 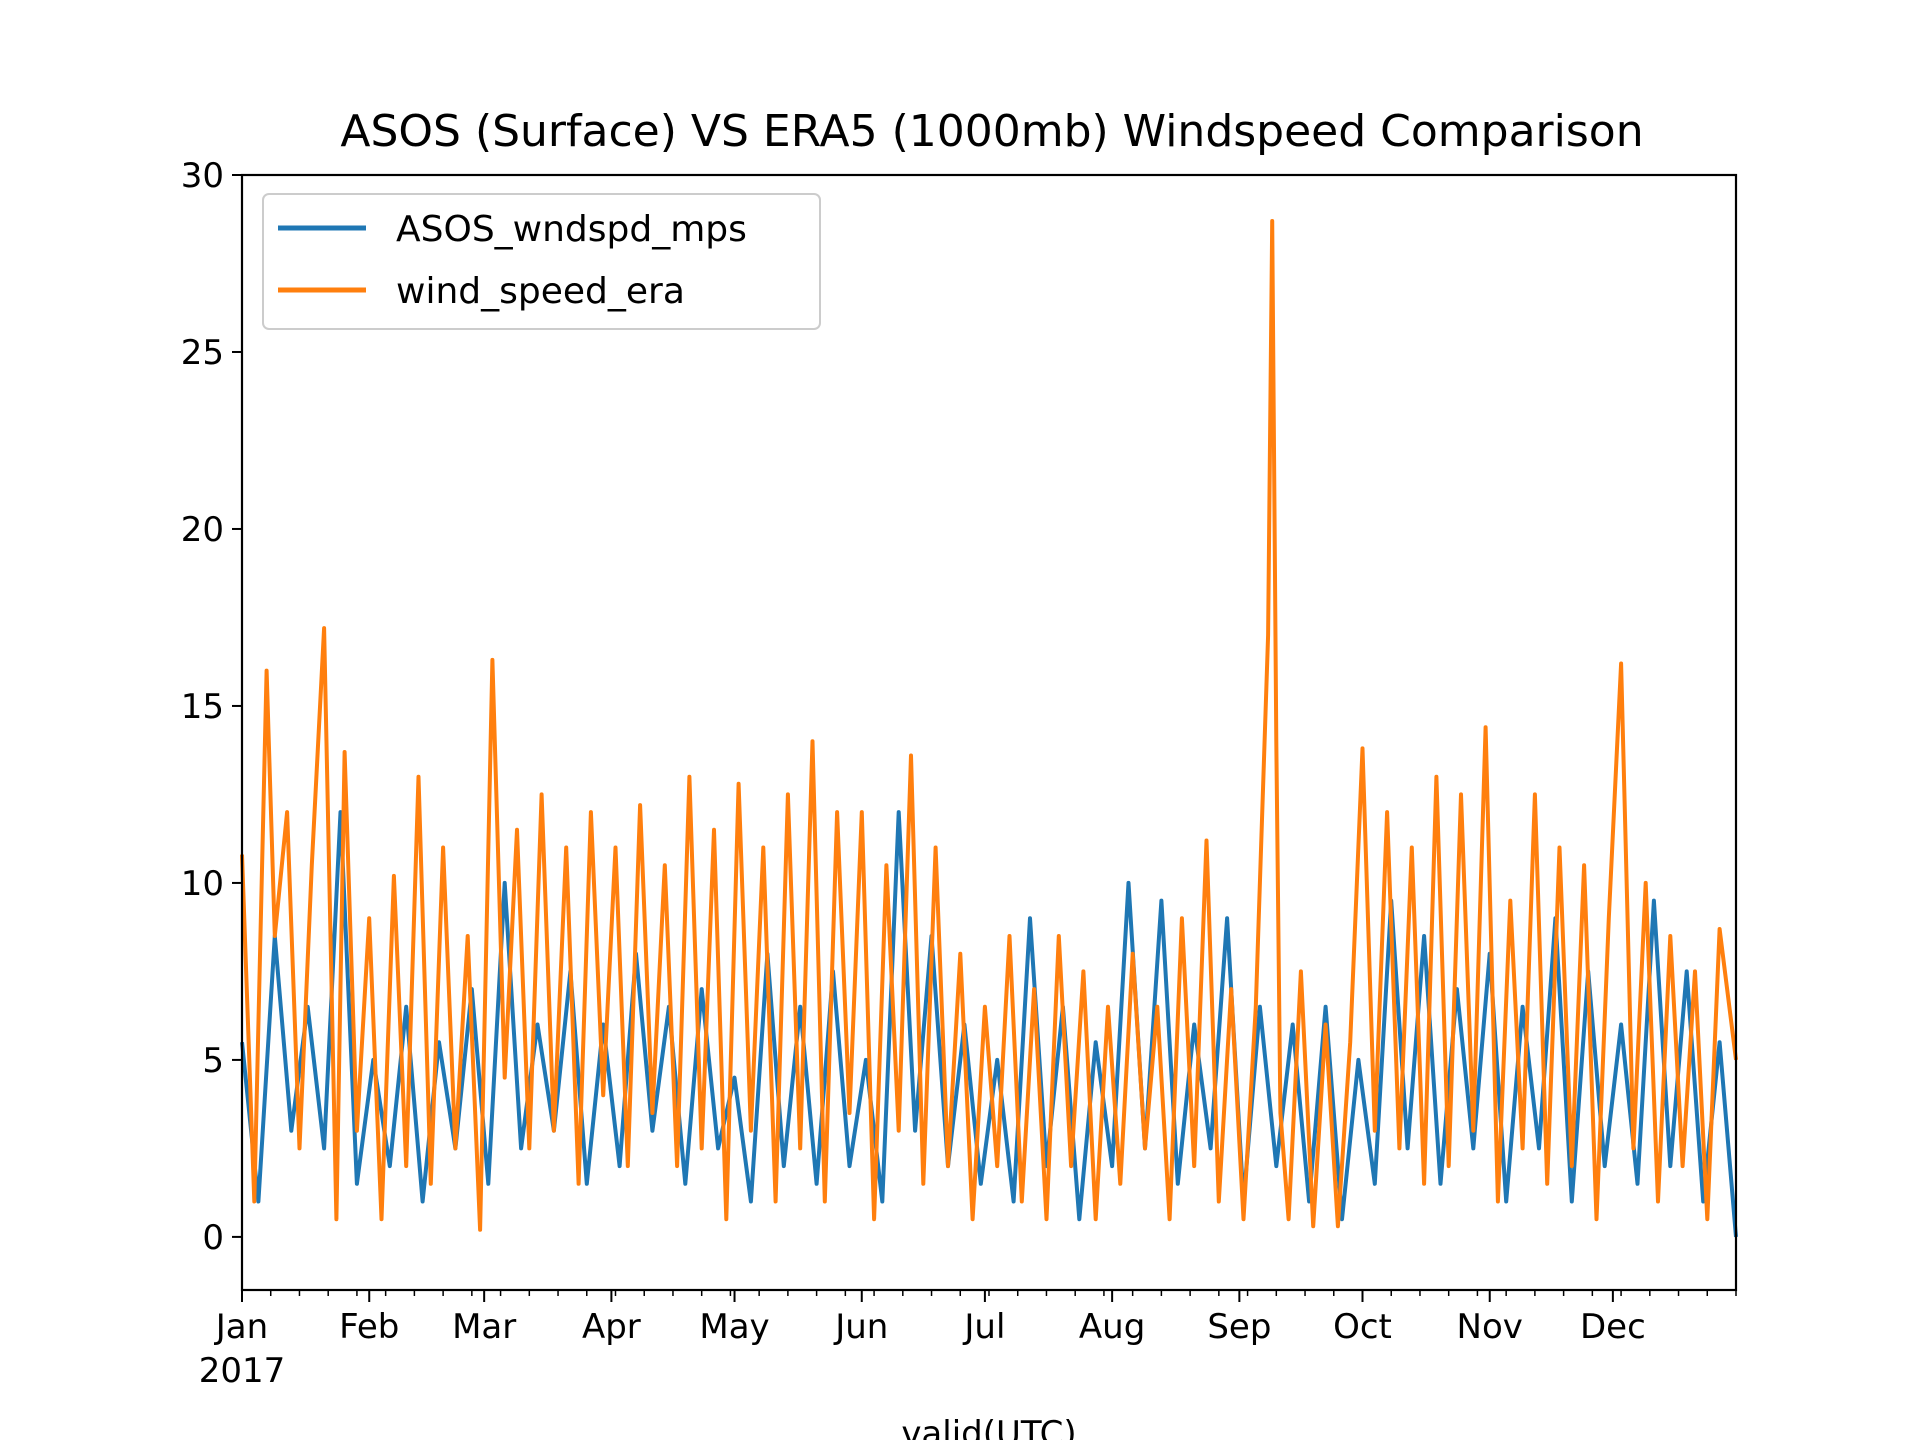 I want to click on x-tick-label: Jan, so click(x=241, y=1327).